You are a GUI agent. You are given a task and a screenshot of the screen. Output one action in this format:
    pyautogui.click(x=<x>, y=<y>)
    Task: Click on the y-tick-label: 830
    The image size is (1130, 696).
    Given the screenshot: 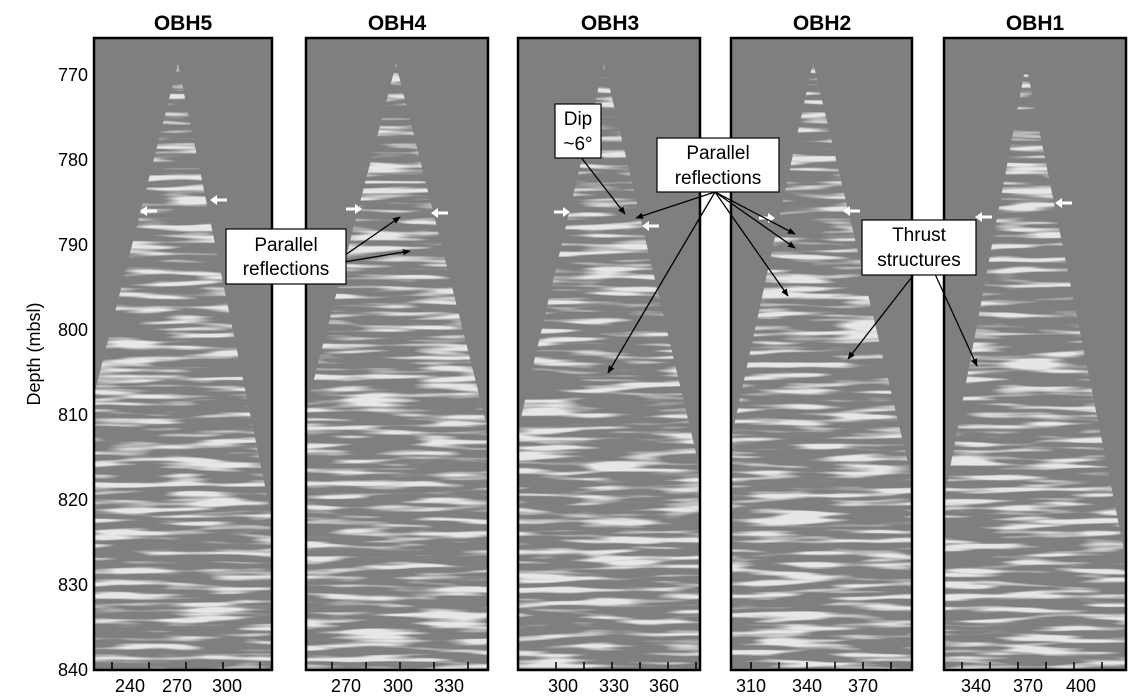 What is the action you would take?
    pyautogui.click(x=73, y=585)
    